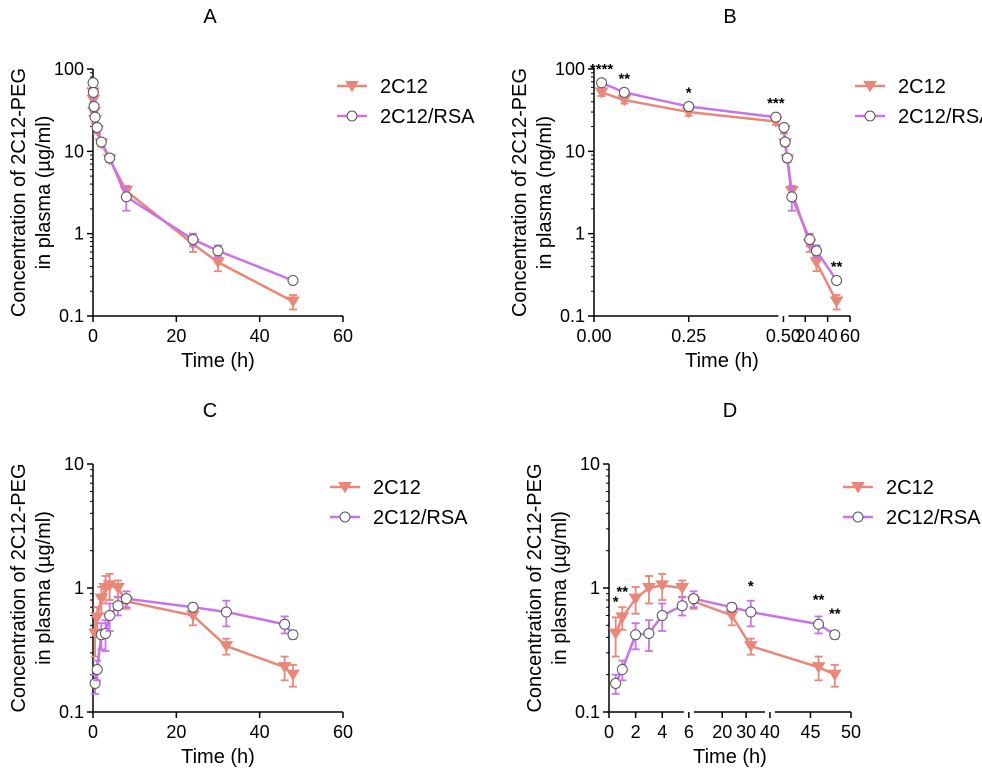 Image resolution: width=982 pixels, height=773 pixels. What do you see at coordinates (810, 732) in the screenshot?
I see `x-tick-label: 45` at bounding box center [810, 732].